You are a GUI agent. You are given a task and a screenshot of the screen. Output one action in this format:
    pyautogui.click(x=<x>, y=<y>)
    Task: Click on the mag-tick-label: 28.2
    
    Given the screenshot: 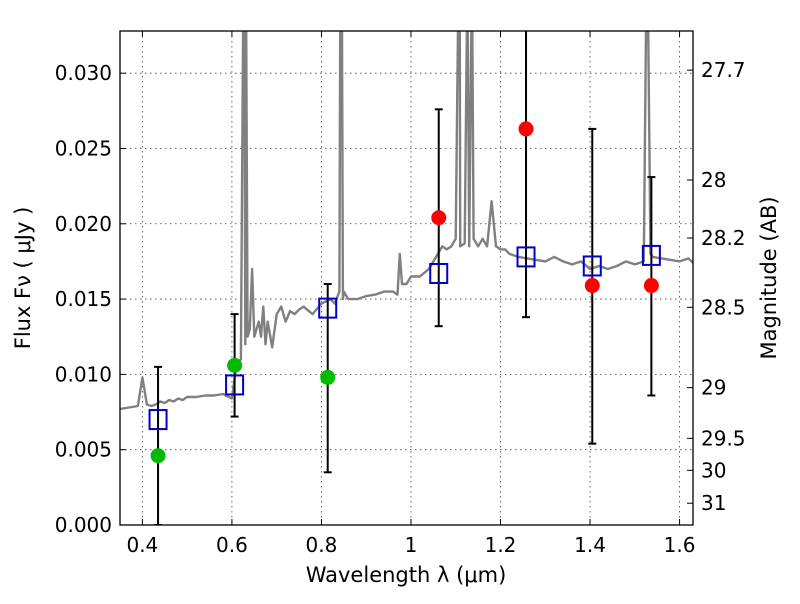 What is the action you would take?
    pyautogui.click(x=723, y=238)
    